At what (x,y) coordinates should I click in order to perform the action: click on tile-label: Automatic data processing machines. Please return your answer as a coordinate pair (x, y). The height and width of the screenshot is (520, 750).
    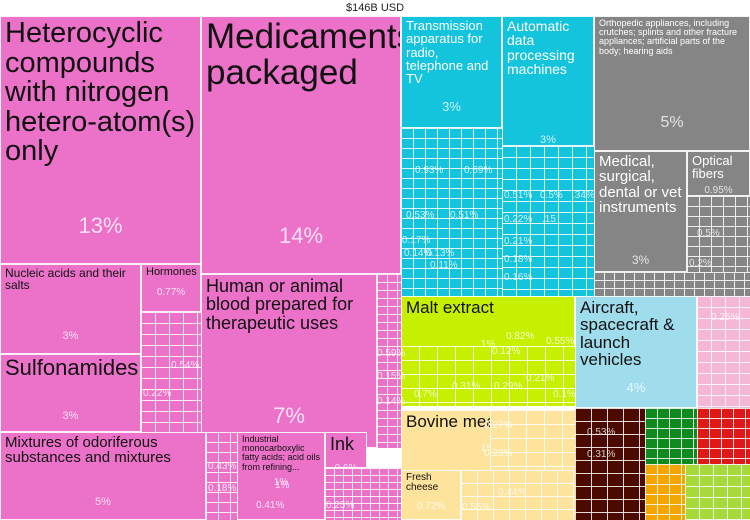
    Looking at the image, I should click on (541, 47).